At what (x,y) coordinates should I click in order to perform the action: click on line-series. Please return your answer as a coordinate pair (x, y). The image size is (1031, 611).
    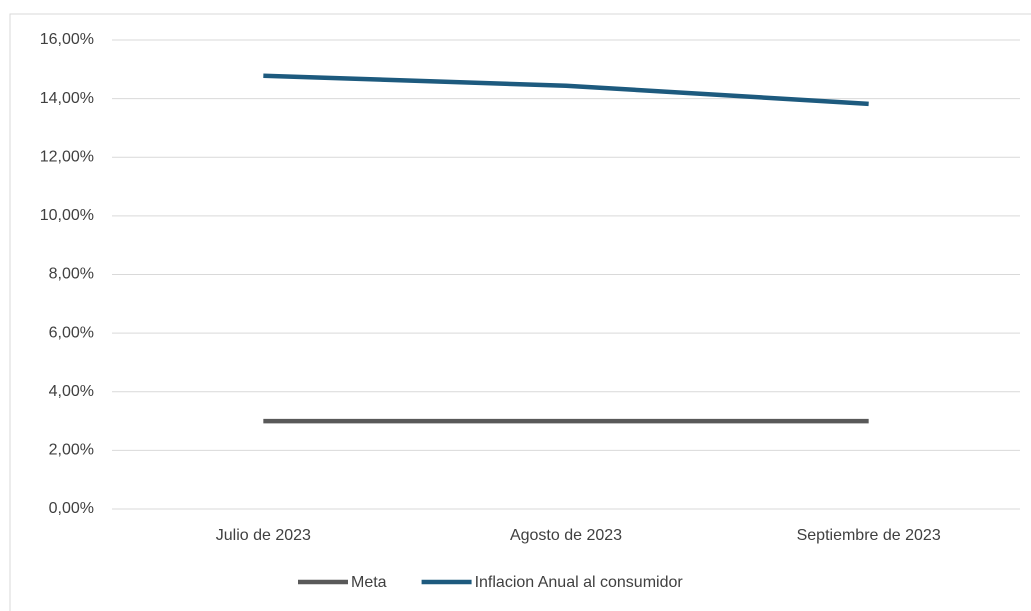
    Looking at the image, I should click on (566, 90).